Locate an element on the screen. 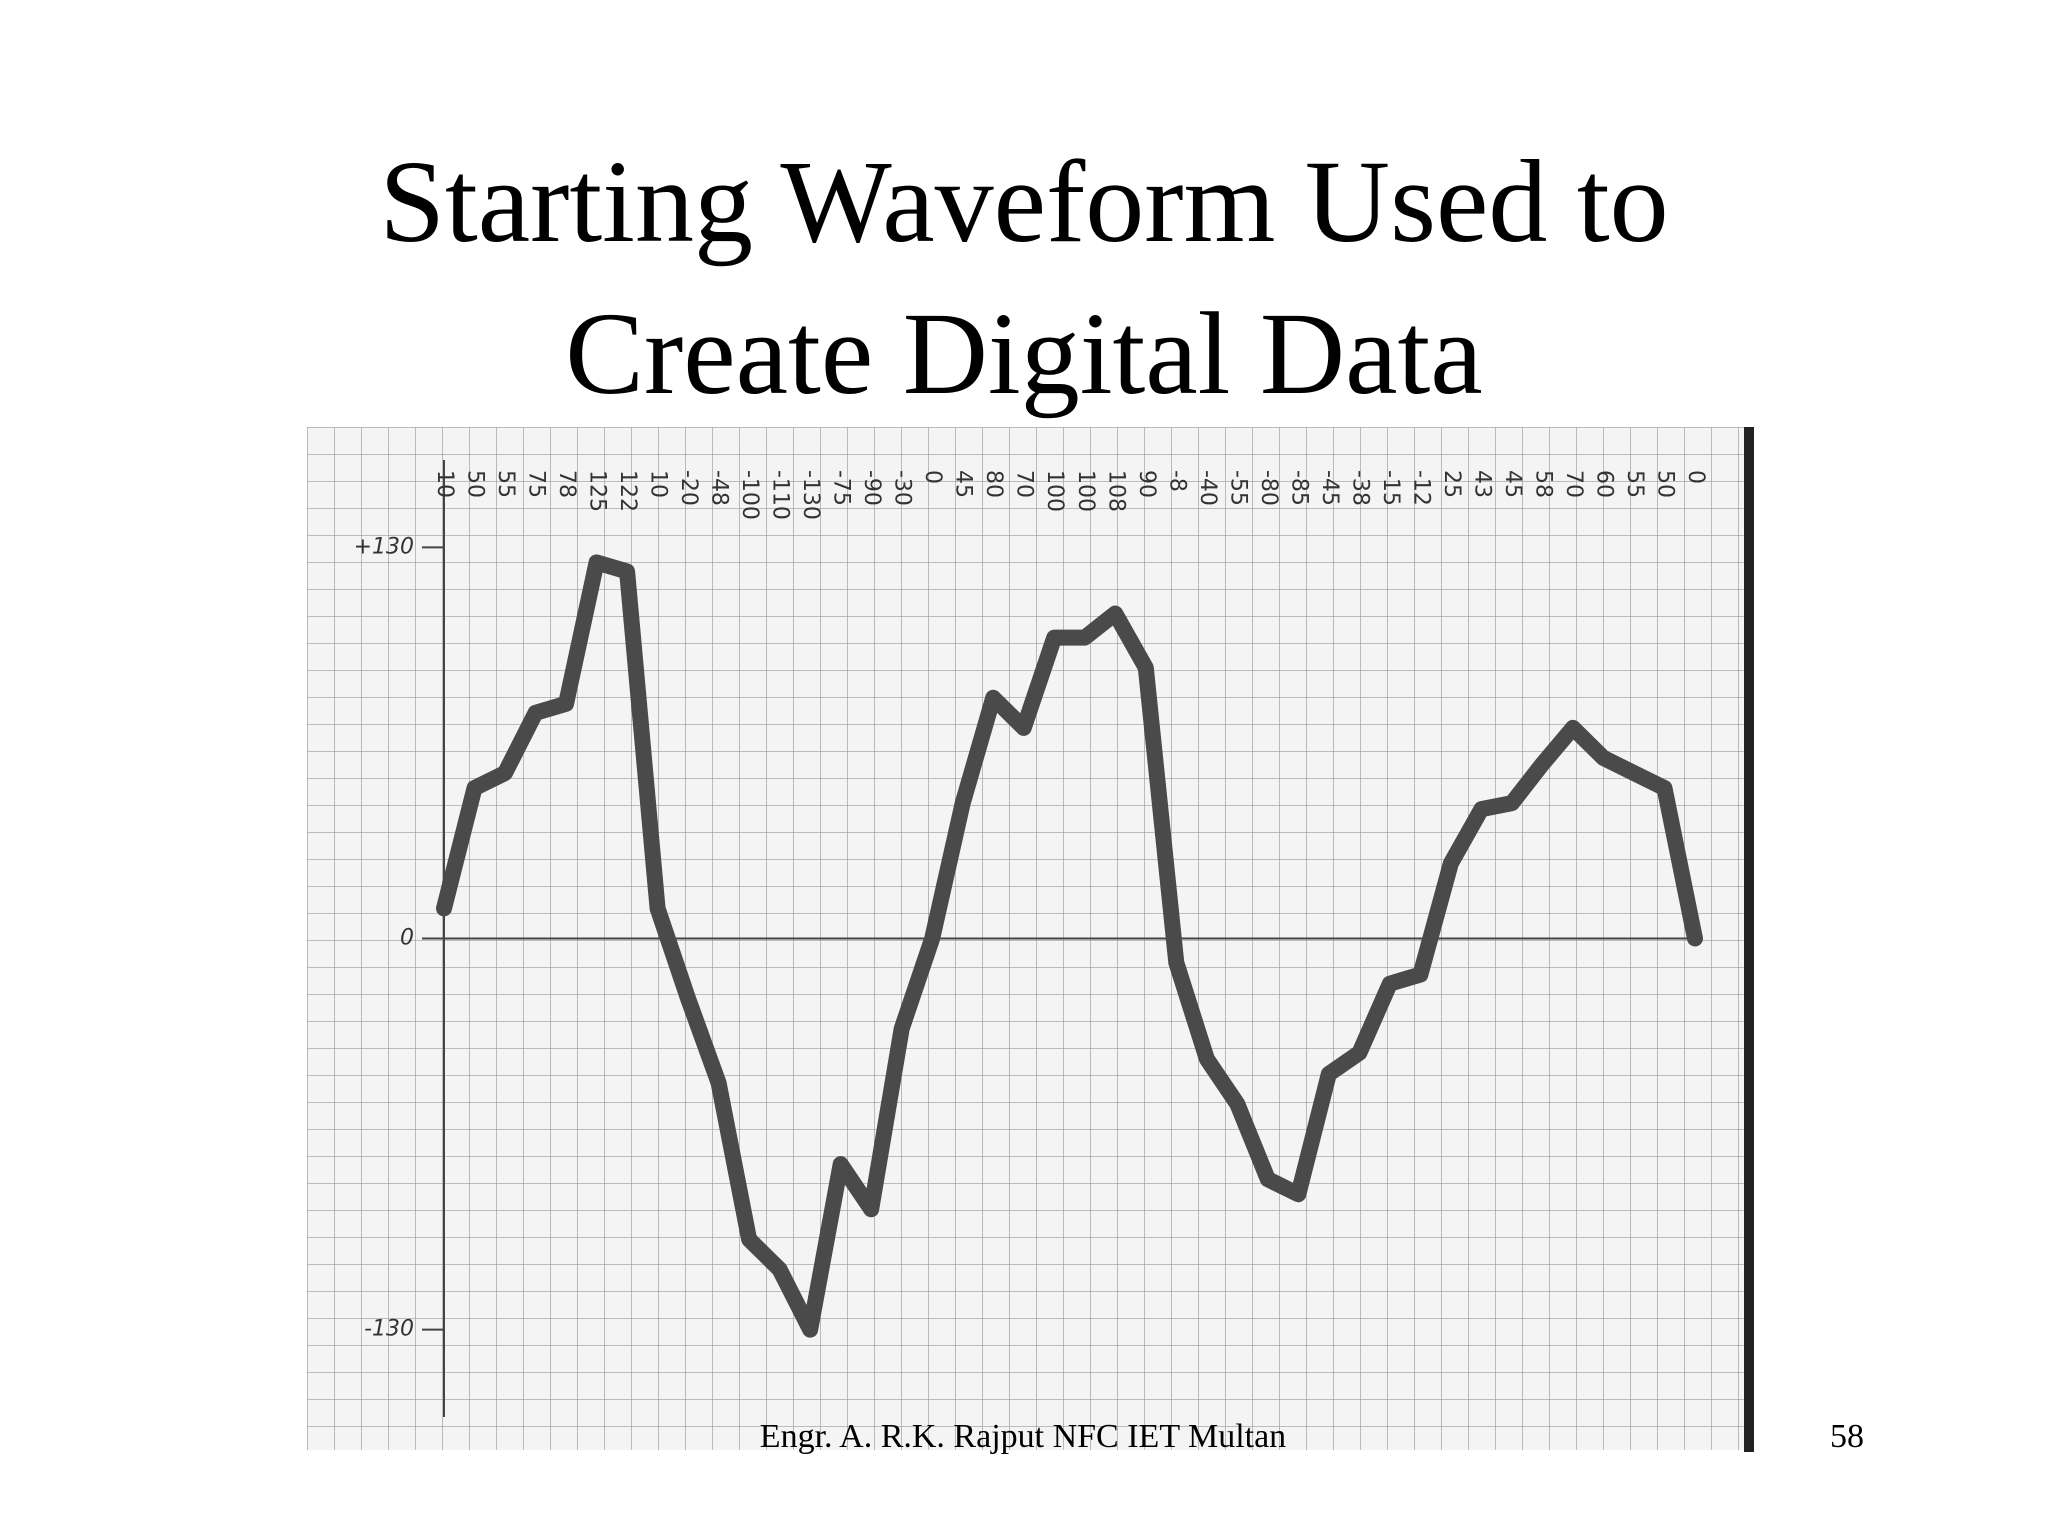 The image size is (2048, 1536). sample-label: -90 is located at coordinates (871, 488).